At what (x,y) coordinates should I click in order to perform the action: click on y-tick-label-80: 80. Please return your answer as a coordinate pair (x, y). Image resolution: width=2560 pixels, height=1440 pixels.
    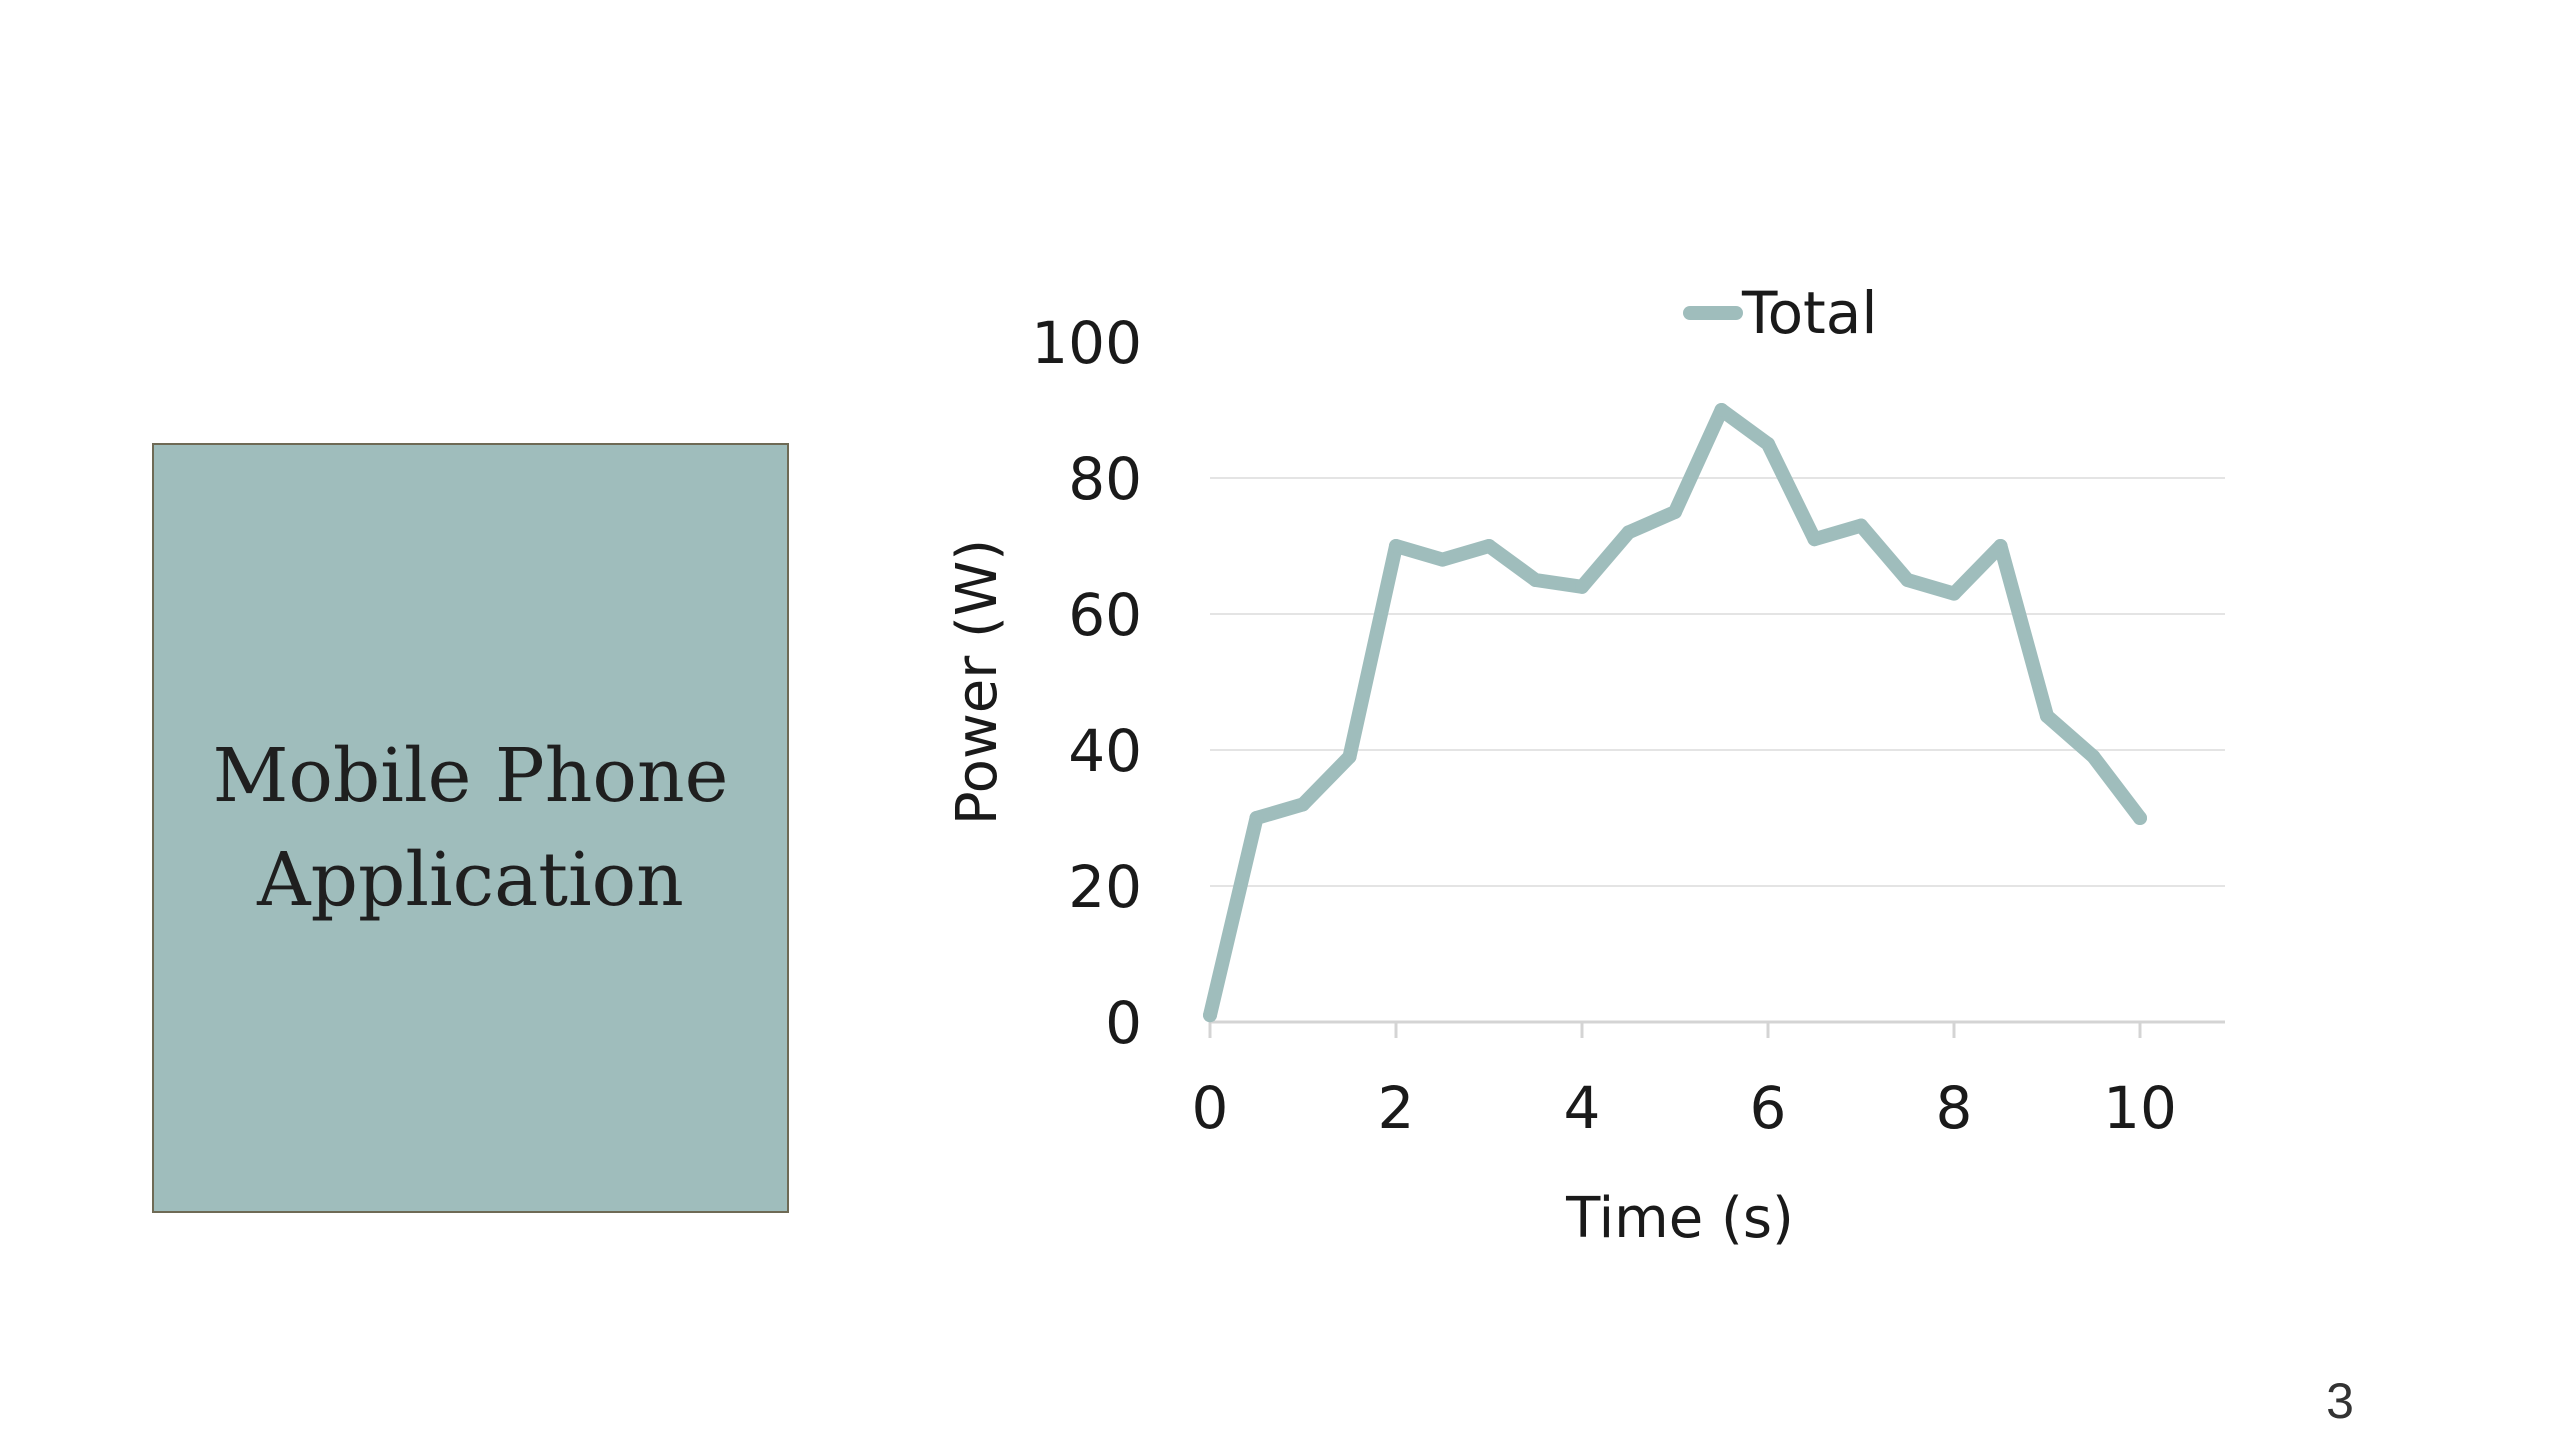
    Looking at the image, I should click on (1105, 479).